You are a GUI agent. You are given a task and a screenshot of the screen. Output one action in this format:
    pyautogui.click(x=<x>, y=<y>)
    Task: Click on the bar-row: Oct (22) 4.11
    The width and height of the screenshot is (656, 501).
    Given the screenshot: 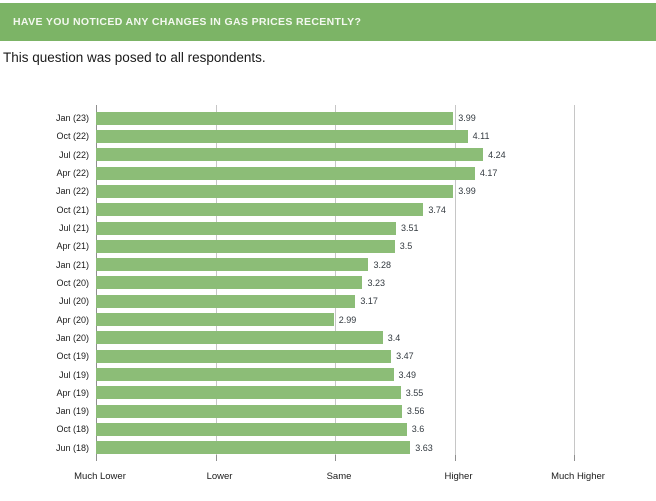 What is the action you would take?
    pyautogui.click(x=315, y=136)
    